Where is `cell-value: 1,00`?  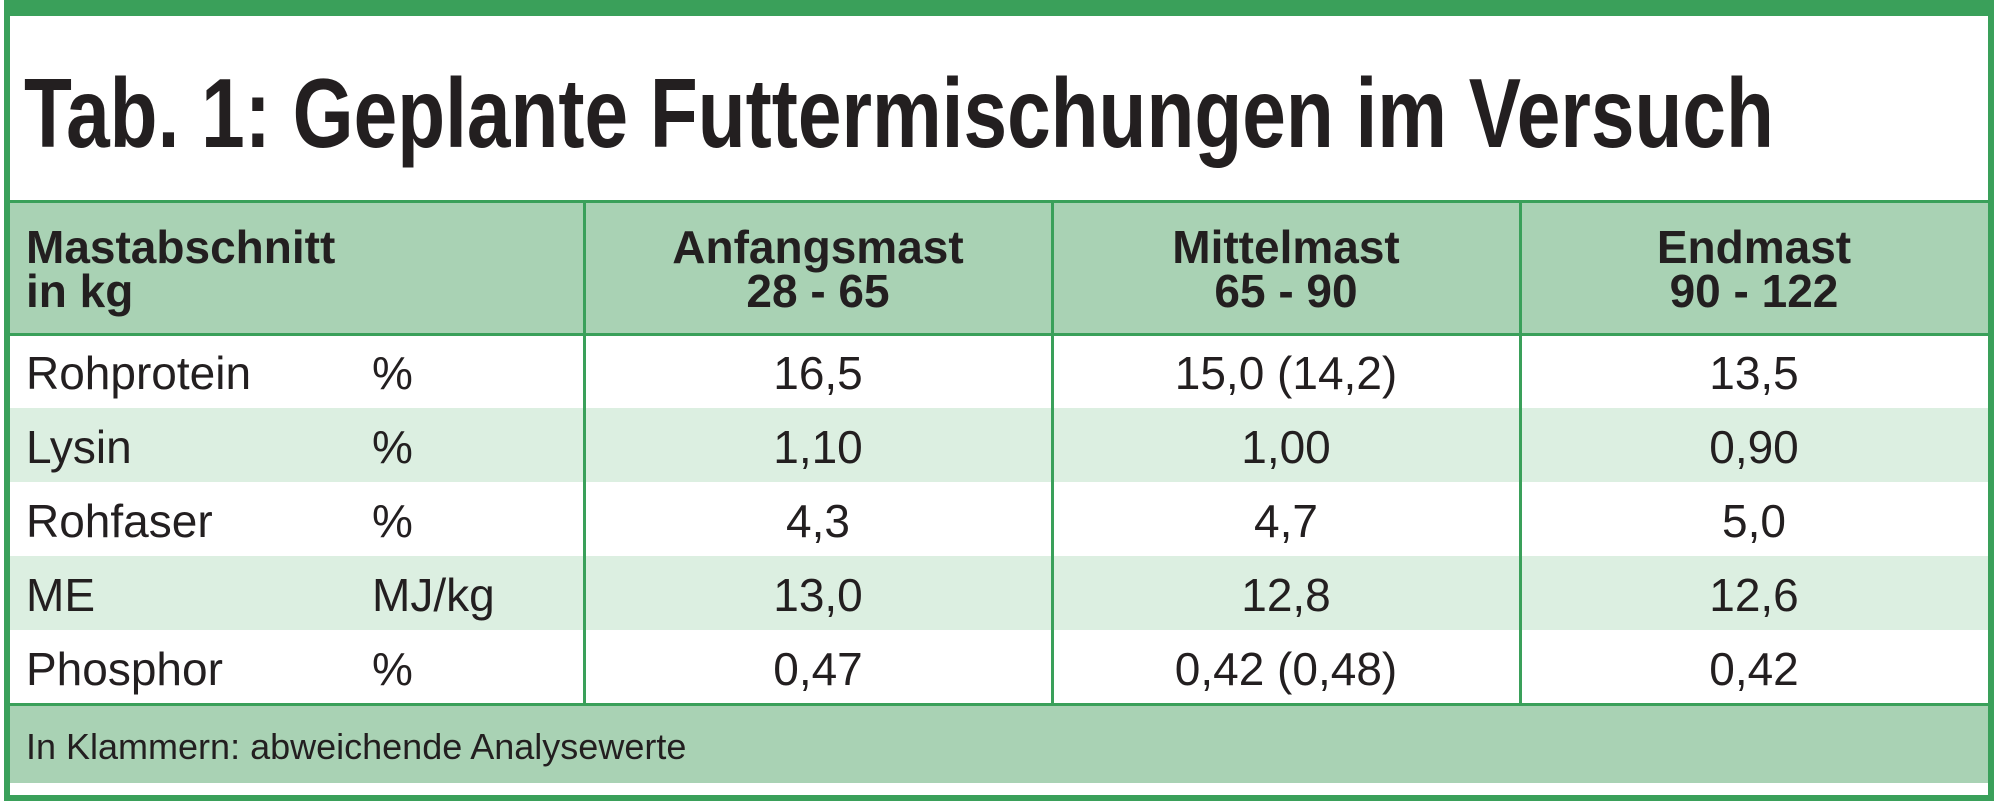 cell-value: 1,00 is located at coordinates (1286, 447).